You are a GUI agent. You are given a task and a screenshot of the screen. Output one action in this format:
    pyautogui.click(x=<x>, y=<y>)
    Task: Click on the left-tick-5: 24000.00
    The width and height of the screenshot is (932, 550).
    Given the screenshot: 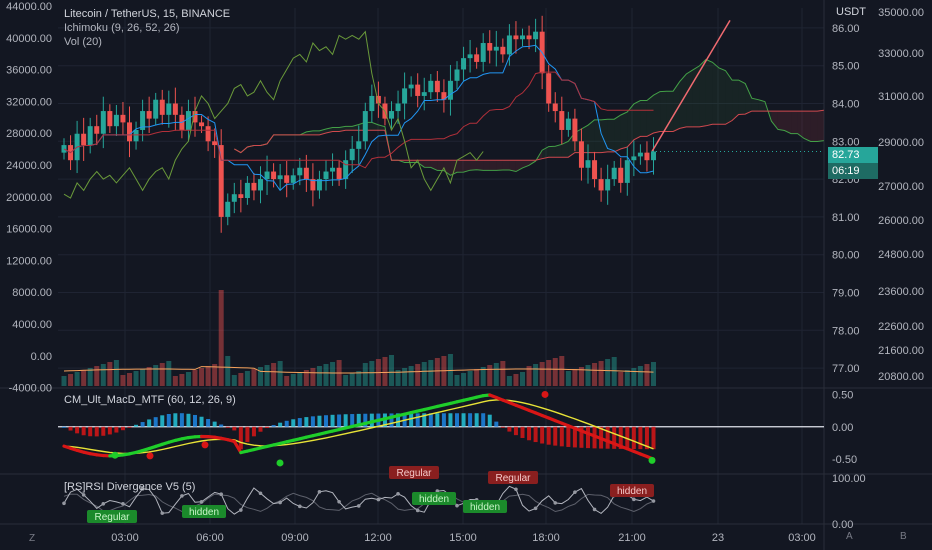 What is the action you would take?
    pyautogui.click(x=29, y=166)
    